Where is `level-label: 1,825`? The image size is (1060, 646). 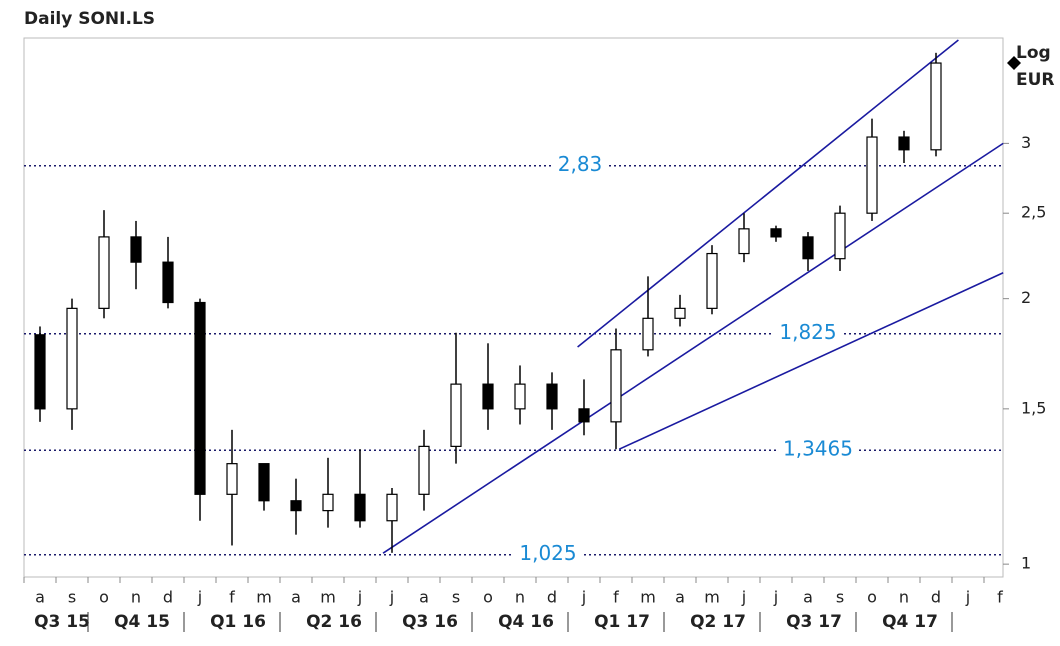 level-label: 1,825 is located at coordinates (807, 332).